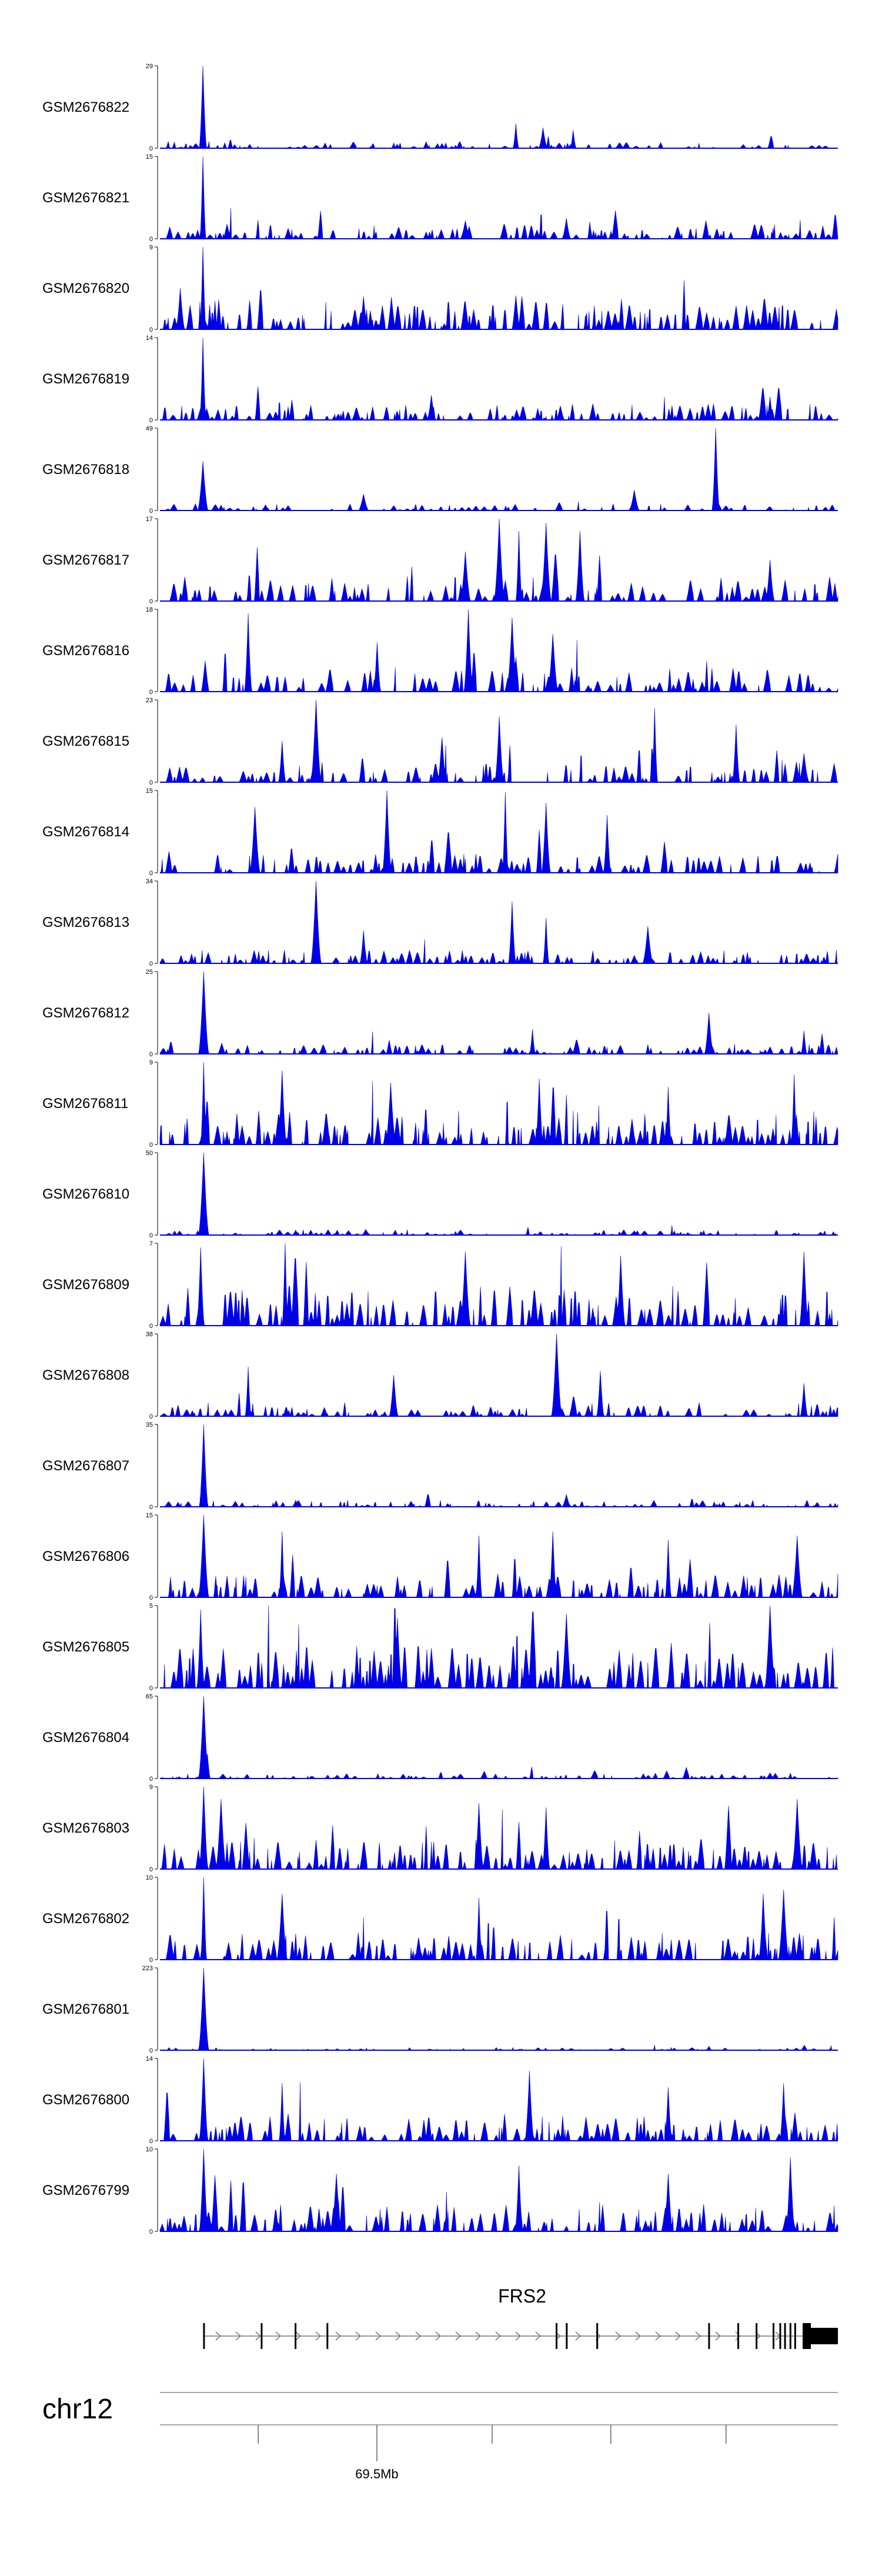 The image size is (882, 2576). Describe the element at coordinates (85, 288) in the screenshot. I see `track-label: GSM2676820` at that location.